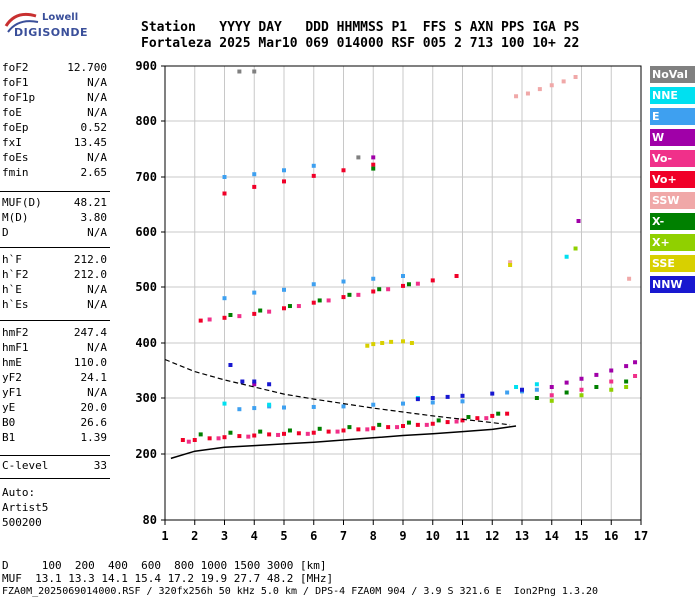 This screenshot has width=700, height=600. What do you see at coordinates (94, 377) in the screenshot?
I see `param-value: 24.1` at bounding box center [94, 377].